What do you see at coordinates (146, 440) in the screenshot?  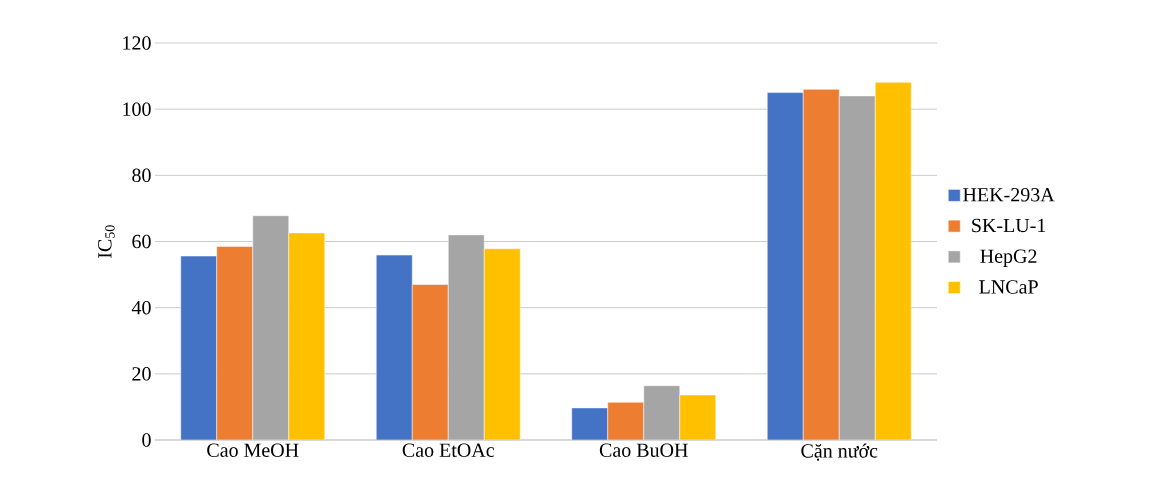 I see `y-tick-label: 0` at bounding box center [146, 440].